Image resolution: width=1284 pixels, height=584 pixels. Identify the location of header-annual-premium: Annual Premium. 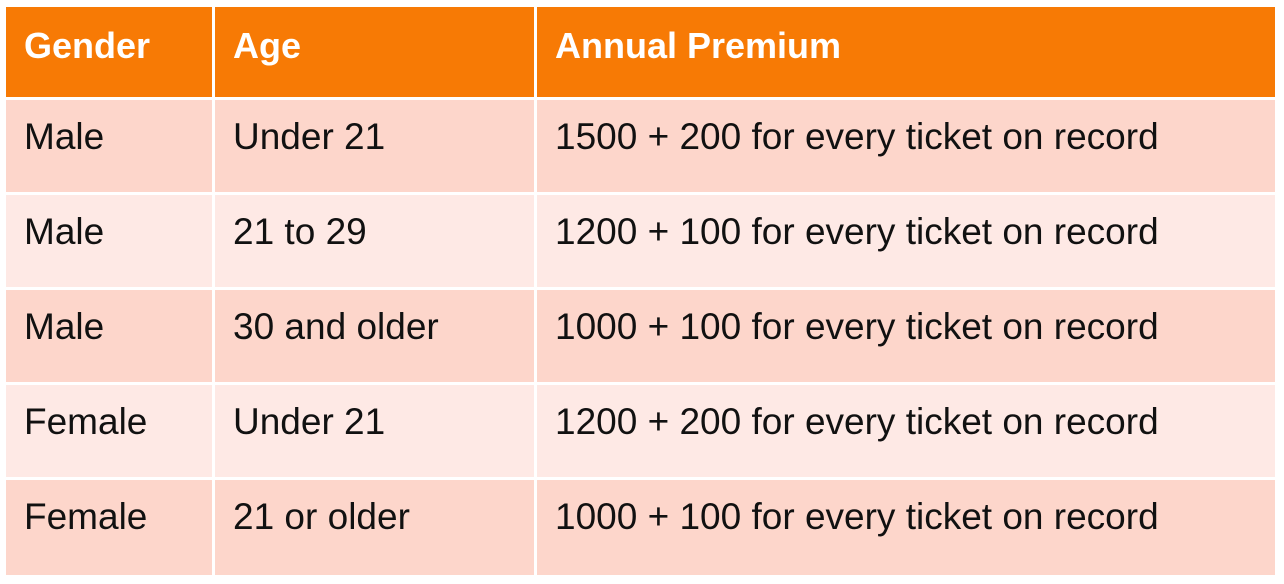
(906, 53).